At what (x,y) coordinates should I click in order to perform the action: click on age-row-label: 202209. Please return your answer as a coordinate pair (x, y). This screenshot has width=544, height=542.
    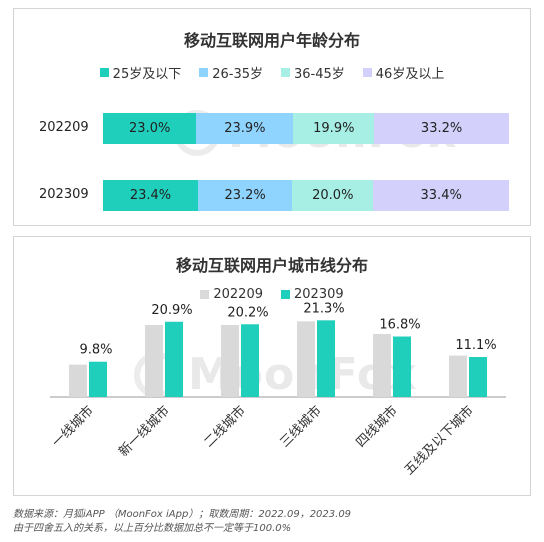
    Looking at the image, I should click on (64, 127).